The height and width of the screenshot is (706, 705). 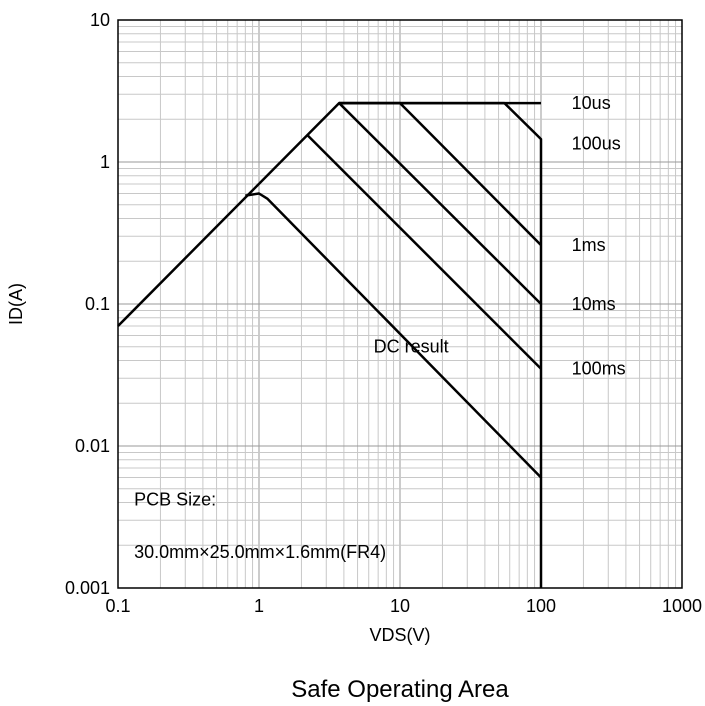 What do you see at coordinates (400, 606) in the screenshot?
I see `x-tick-label: 10` at bounding box center [400, 606].